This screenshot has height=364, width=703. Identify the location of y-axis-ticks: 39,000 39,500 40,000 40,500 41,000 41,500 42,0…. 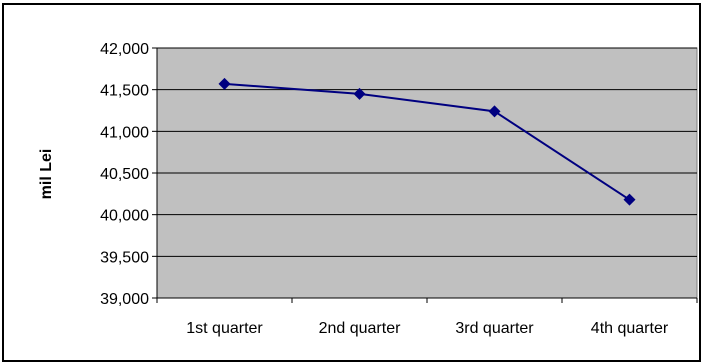
(128, 174).